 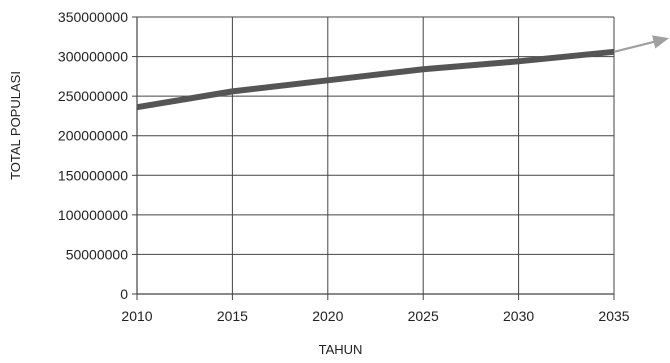 I want to click on y-tick-label: 300000000, so click(x=93, y=57).